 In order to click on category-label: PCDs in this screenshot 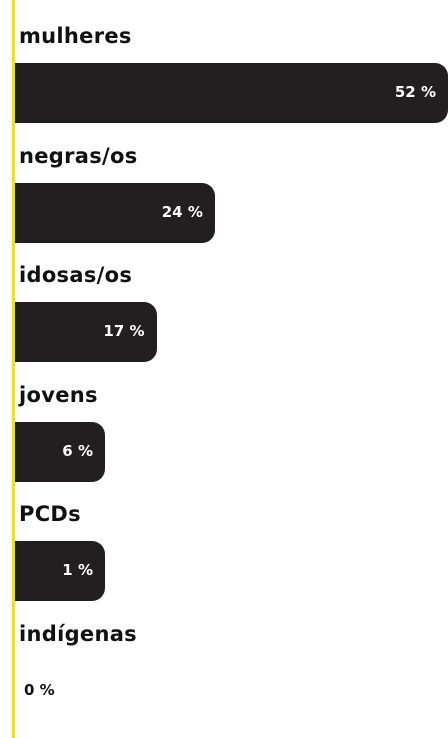, I will do `click(50, 514)`.